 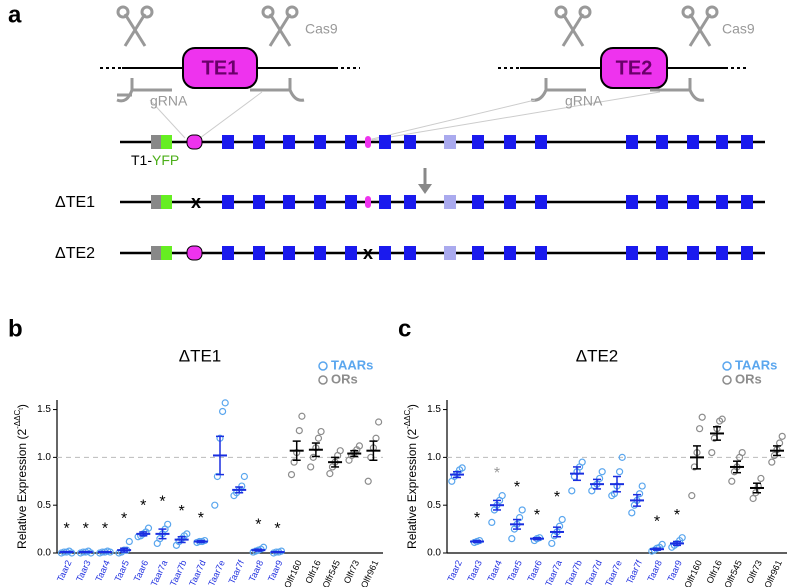 I want to click on cas9-label: Cas9, so click(x=321, y=29).